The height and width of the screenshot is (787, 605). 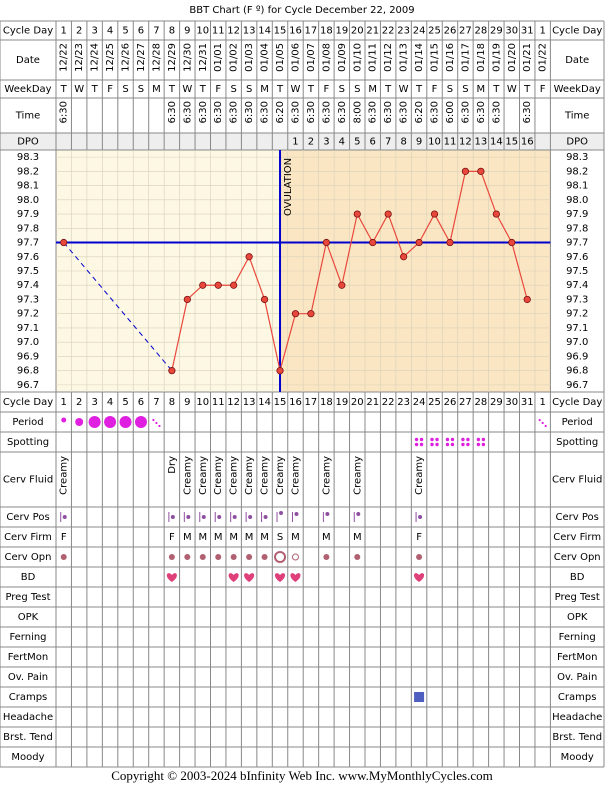 What do you see at coordinates (434, 142) in the screenshot?
I see `dpo-cell: 10` at bounding box center [434, 142].